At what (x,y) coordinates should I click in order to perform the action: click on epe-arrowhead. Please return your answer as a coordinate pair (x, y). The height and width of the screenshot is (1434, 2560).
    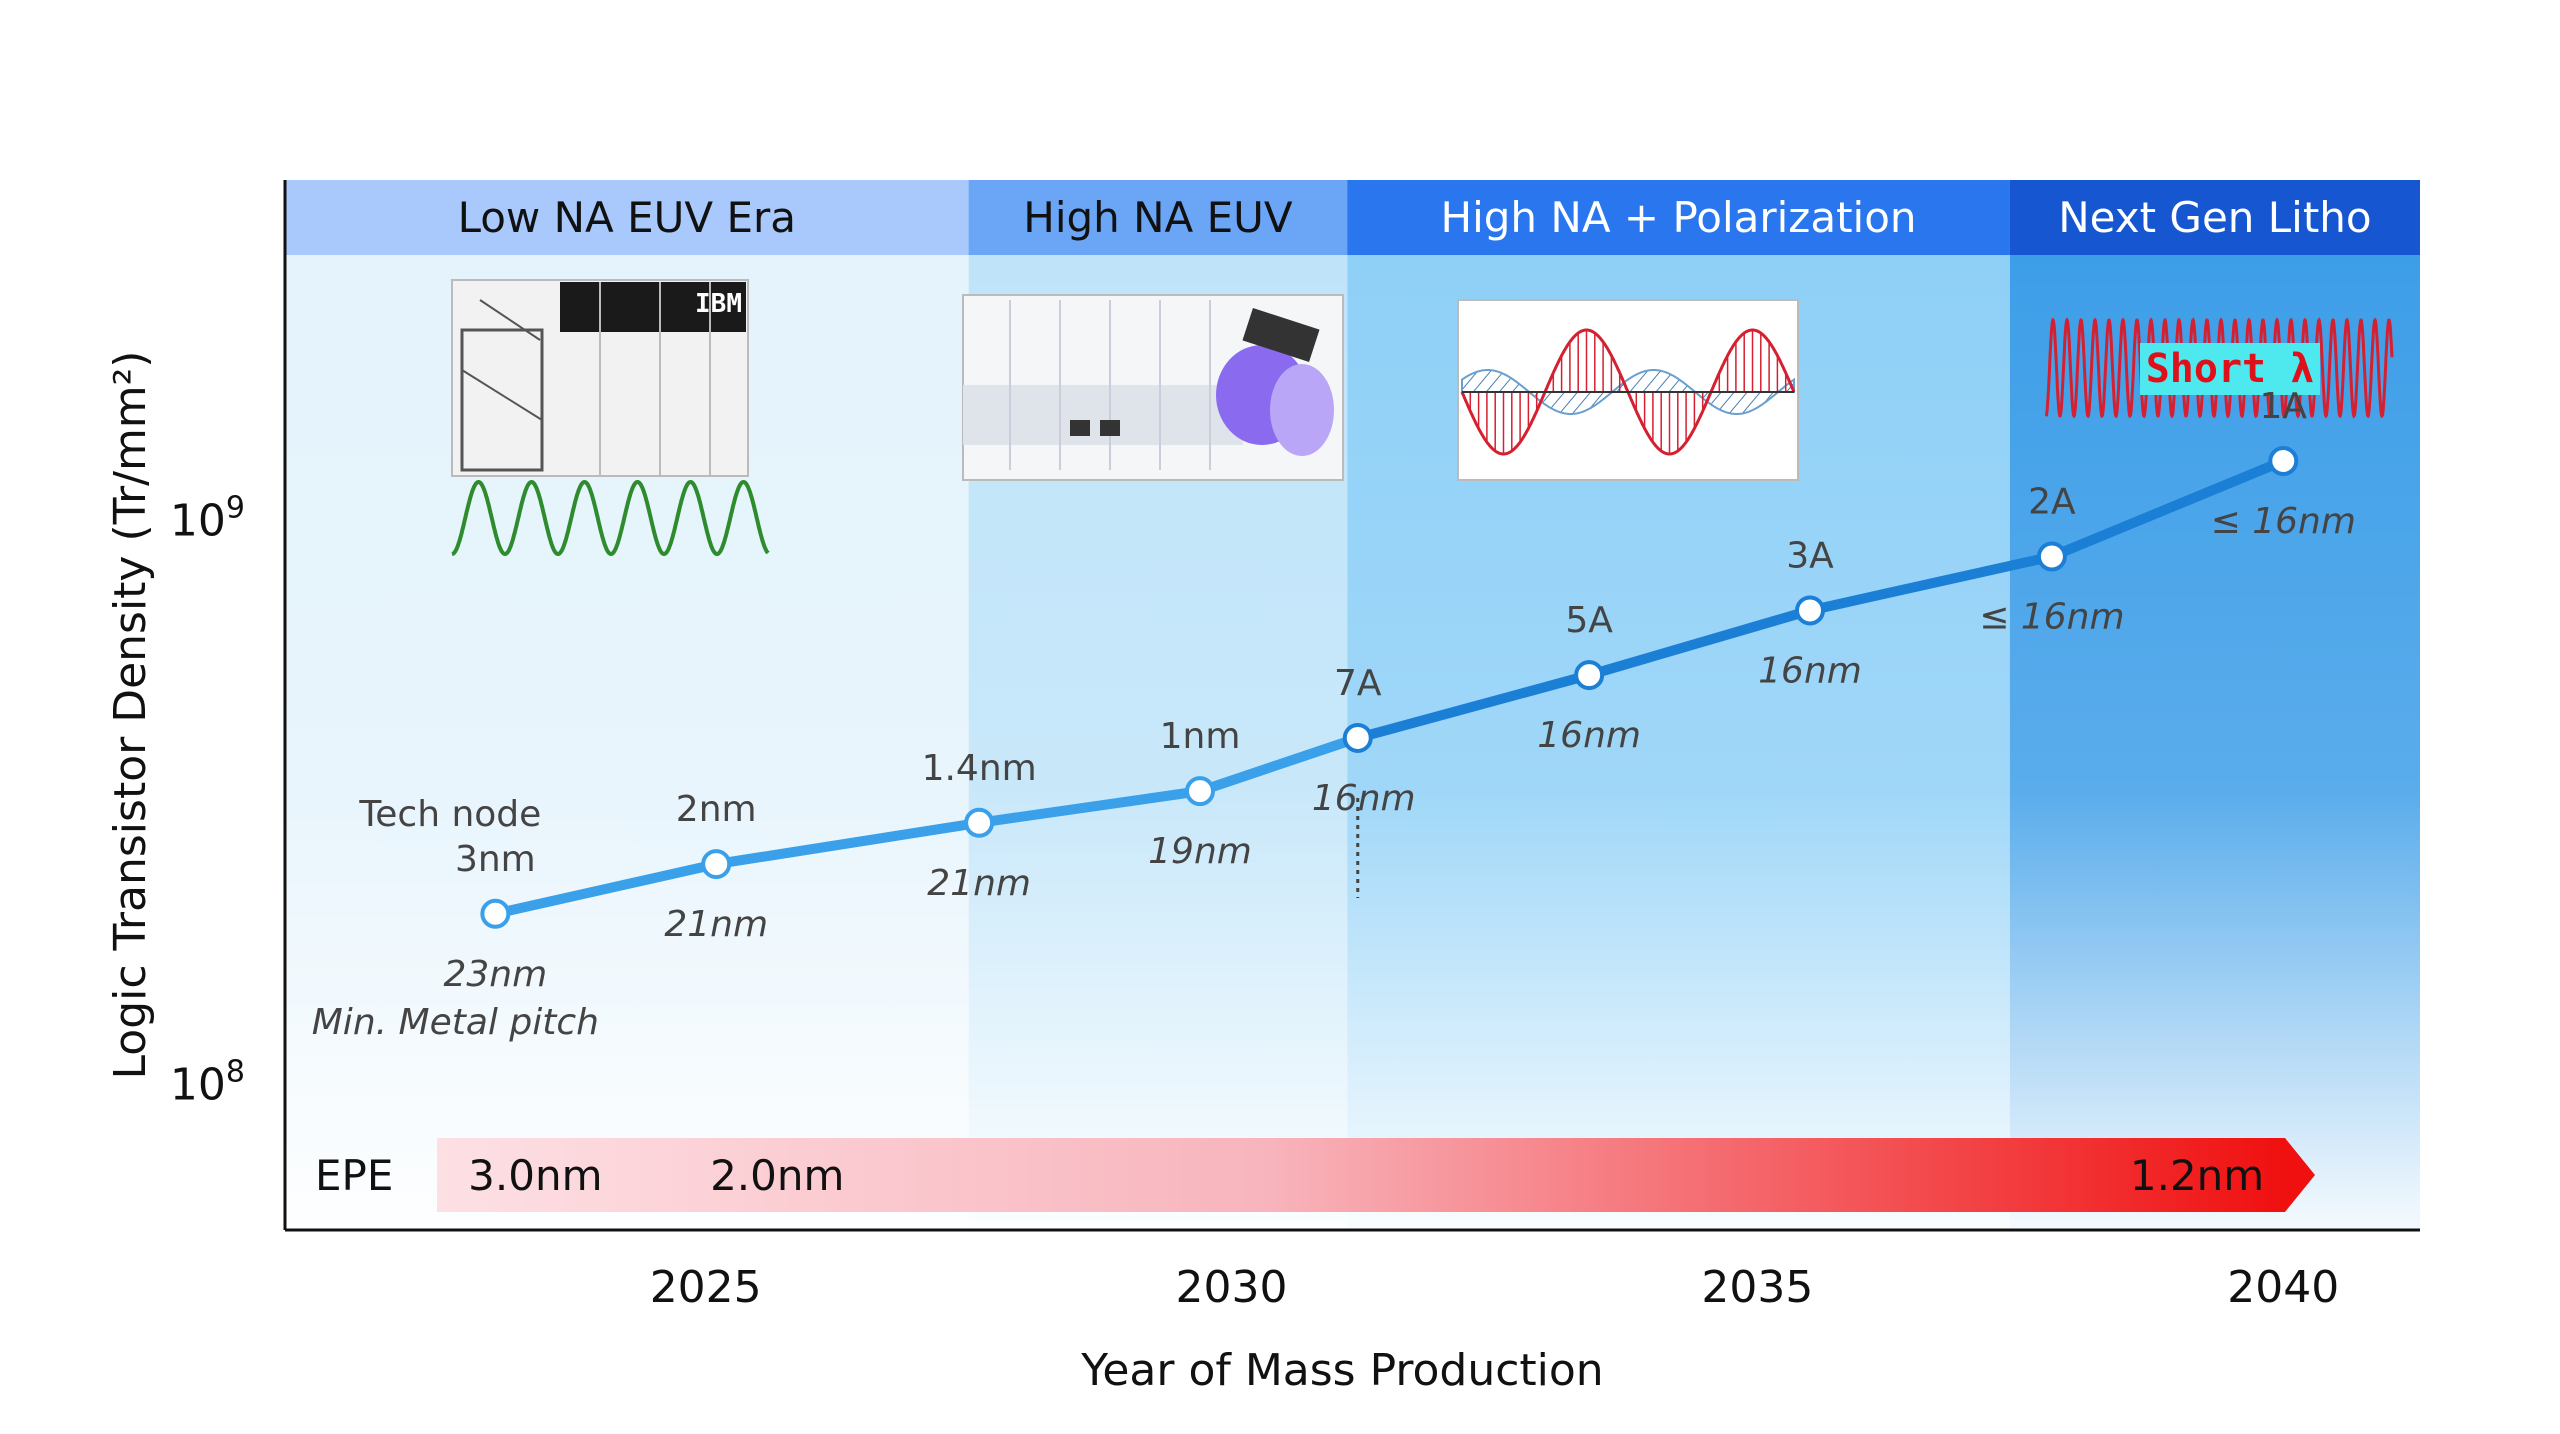
    Looking at the image, I should click on (2300, 1175).